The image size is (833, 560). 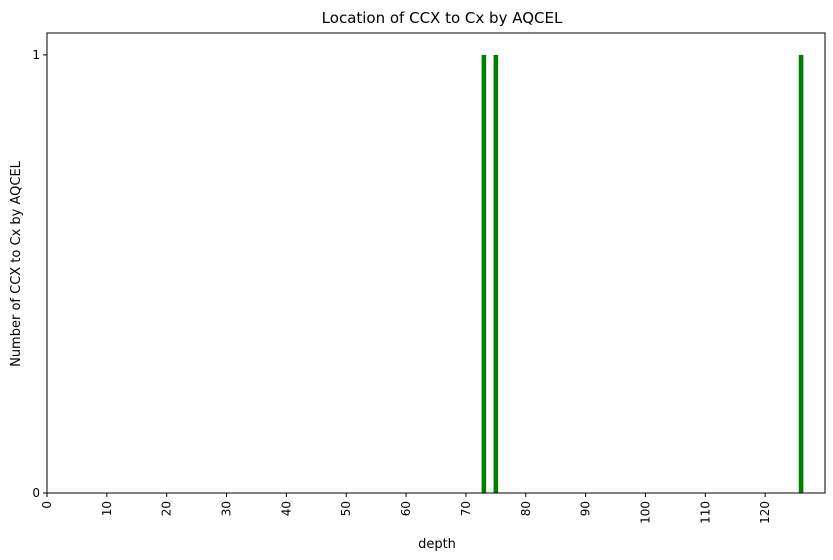 What do you see at coordinates (227, 508) in the screenshot?
I see `x-tick-label: 30` at bounding box center [227, 508].